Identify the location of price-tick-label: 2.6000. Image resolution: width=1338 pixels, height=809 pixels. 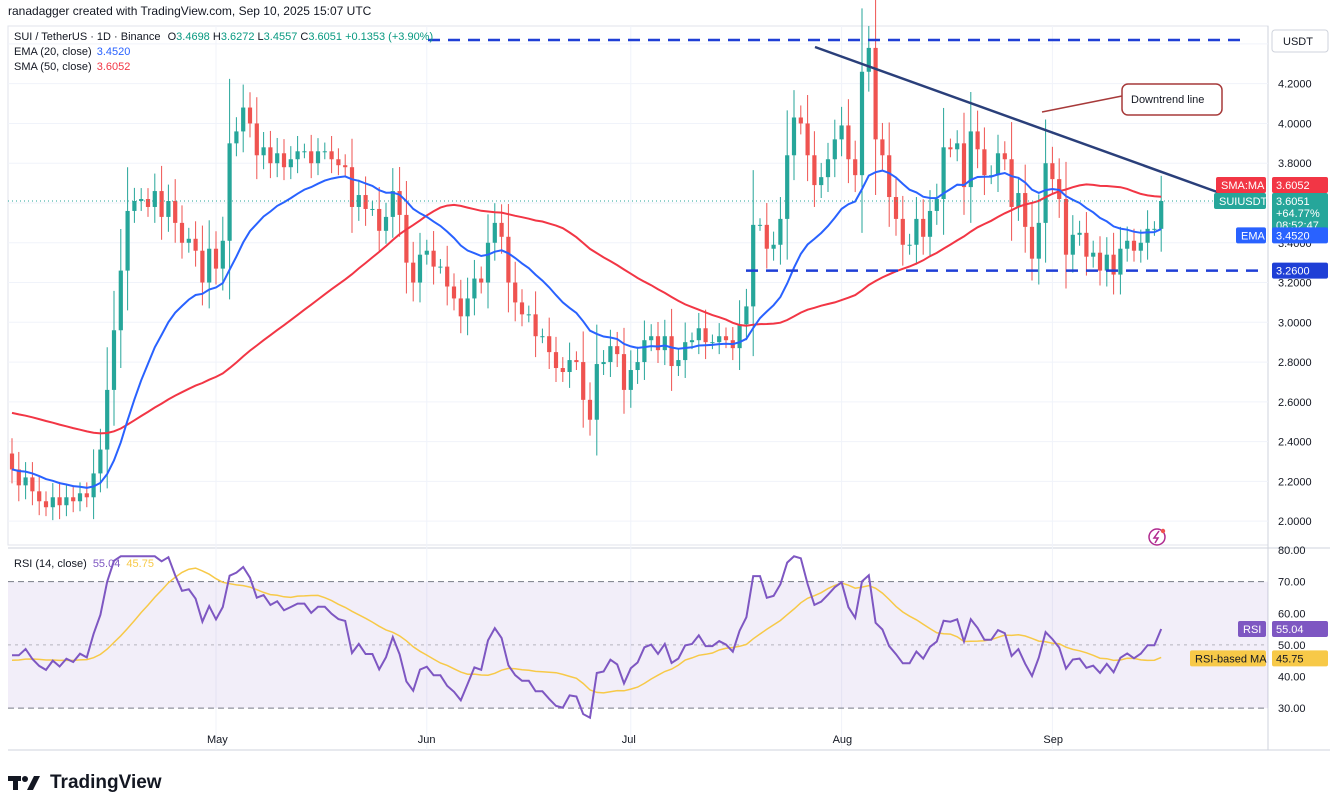
(1295, 403).